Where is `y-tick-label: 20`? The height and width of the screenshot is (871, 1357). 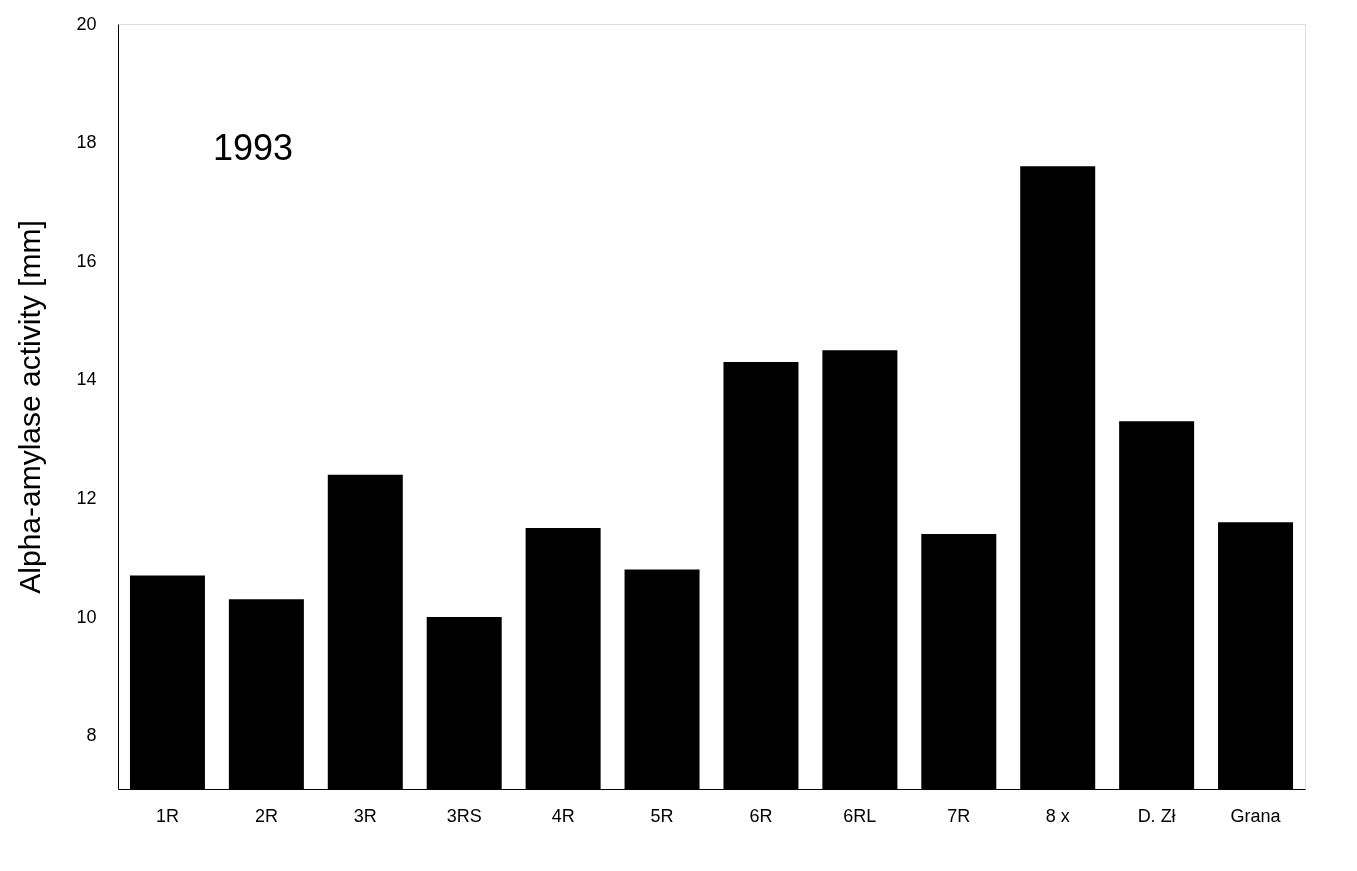
y-tick-label: 20 is located at coordinates (86, 23).